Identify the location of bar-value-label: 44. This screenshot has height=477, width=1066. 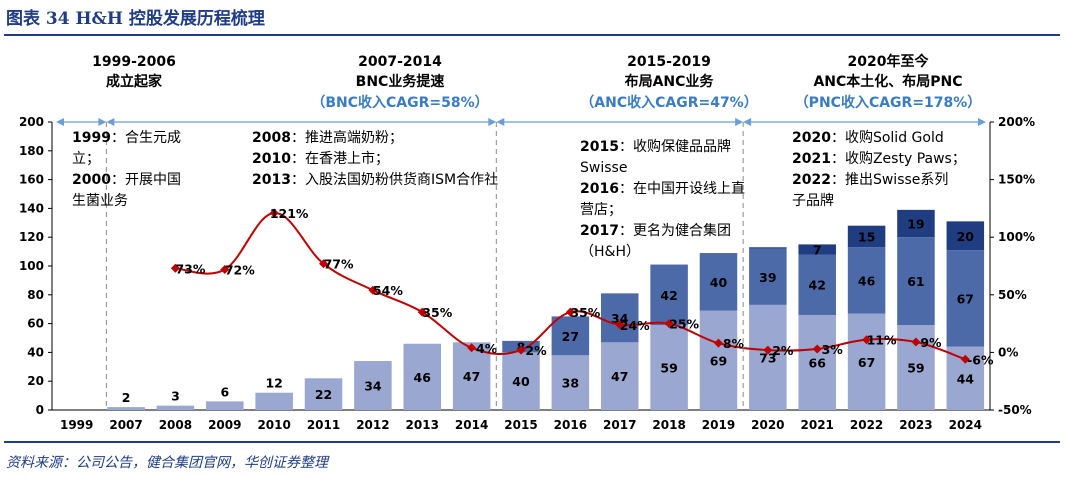
(966, 378).